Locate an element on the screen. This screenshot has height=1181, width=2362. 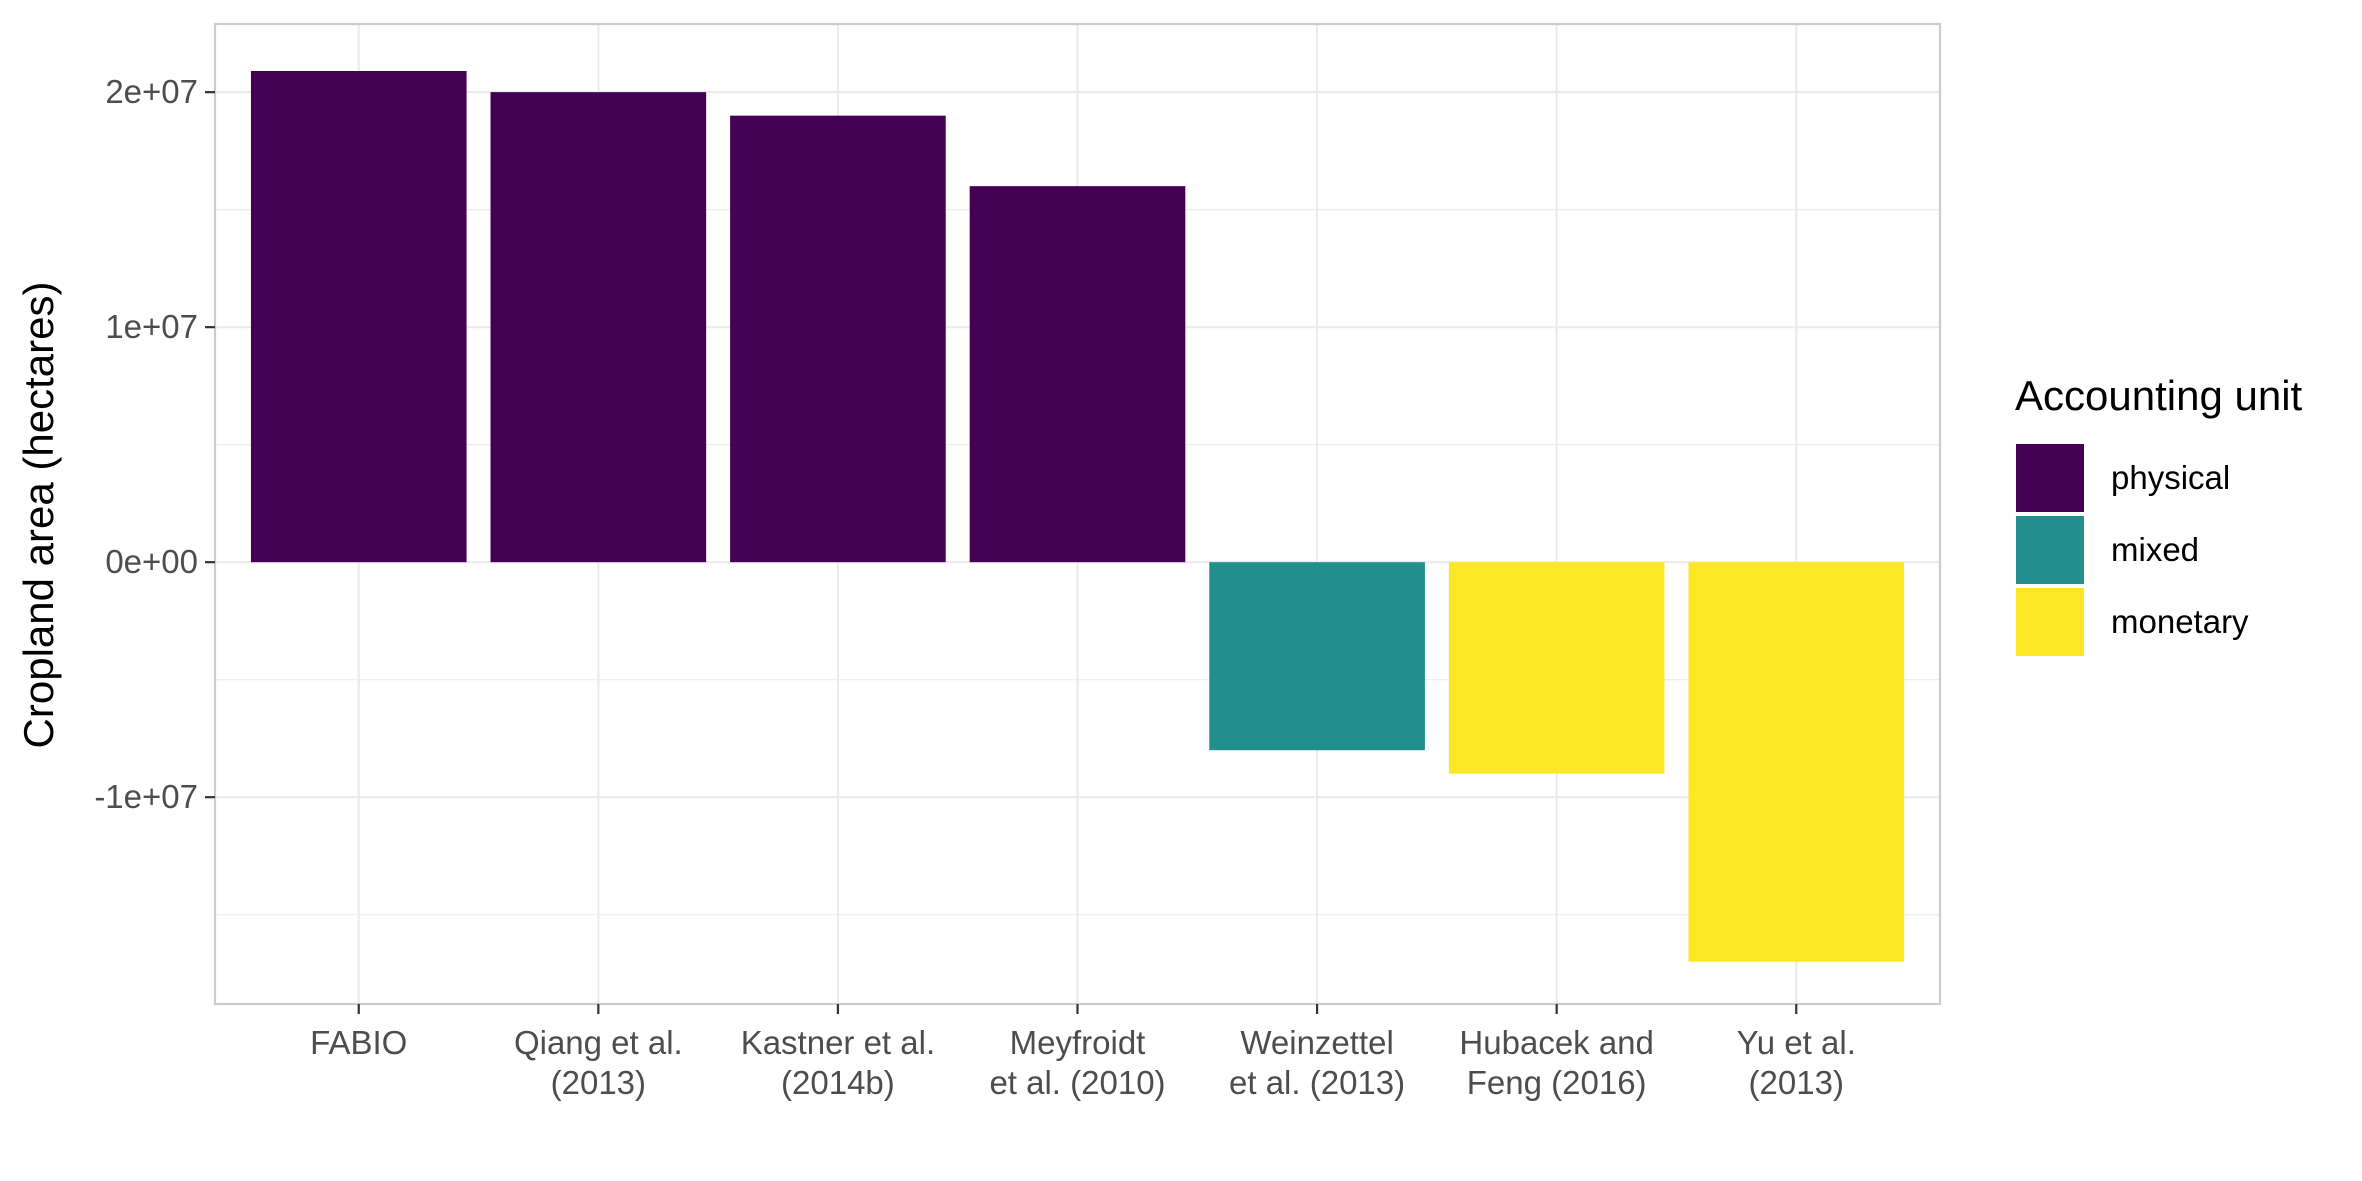
x-tick-label: Qiang et al. (2013) is located at coordinates (598, 1062).